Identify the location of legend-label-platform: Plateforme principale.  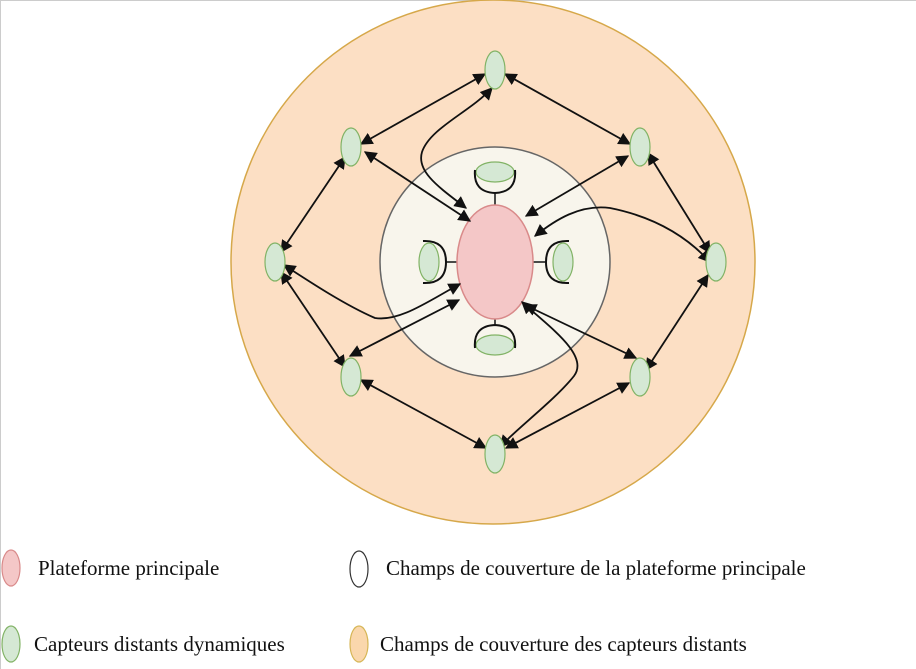
(129, 568).